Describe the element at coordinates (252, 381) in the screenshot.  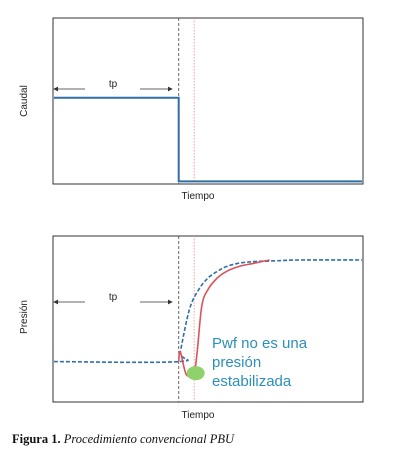
I see `pwf-annotation-line-3: estabilizada` at that location.